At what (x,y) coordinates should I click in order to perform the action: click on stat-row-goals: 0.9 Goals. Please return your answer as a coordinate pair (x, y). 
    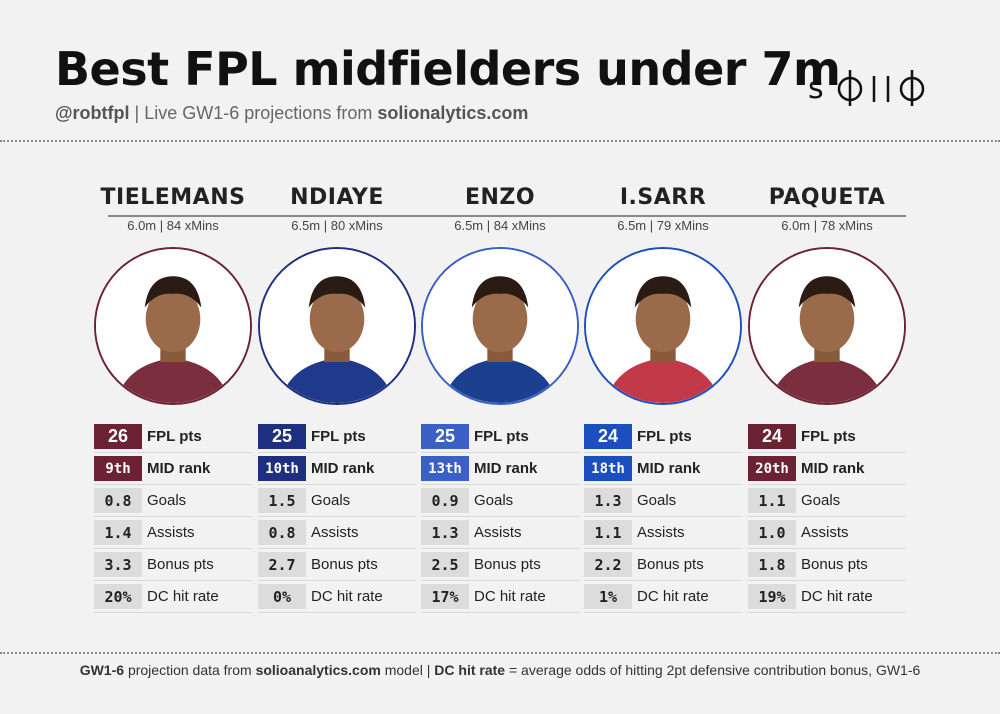
    Looking at the image, I should click on (500, 501).